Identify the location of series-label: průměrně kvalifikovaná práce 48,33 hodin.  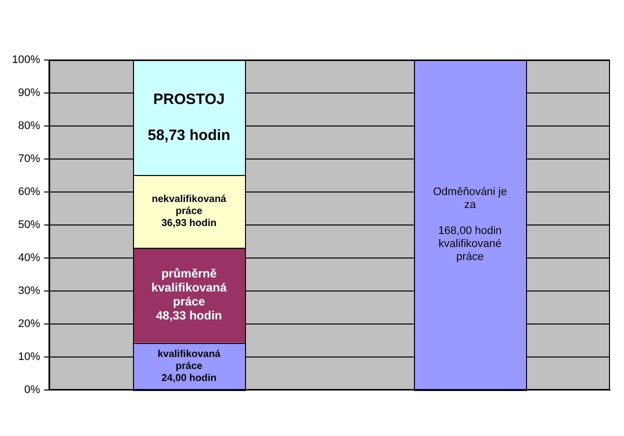
(189, 294).